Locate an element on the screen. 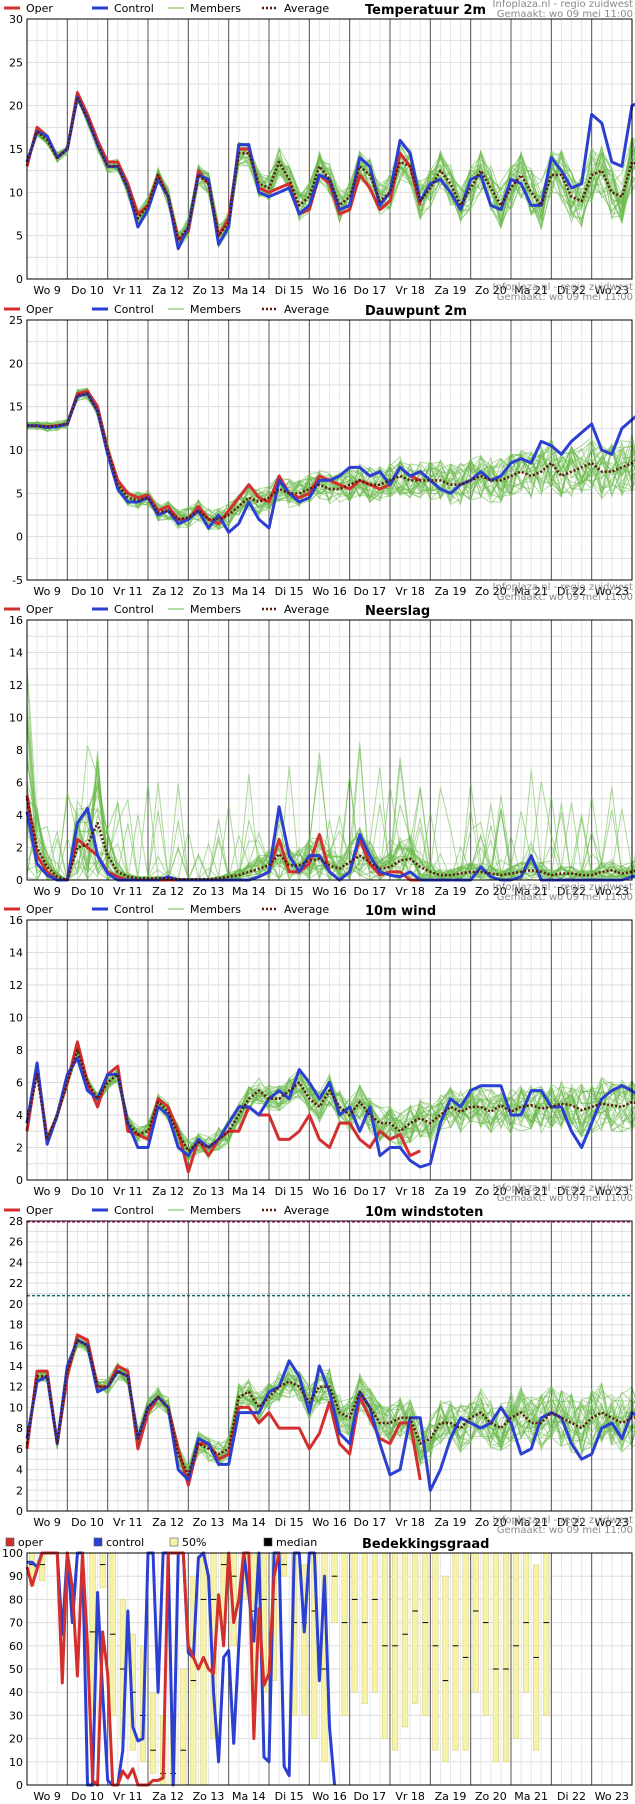  y-tick-label: 100 is located at coordinates (12, 1553).